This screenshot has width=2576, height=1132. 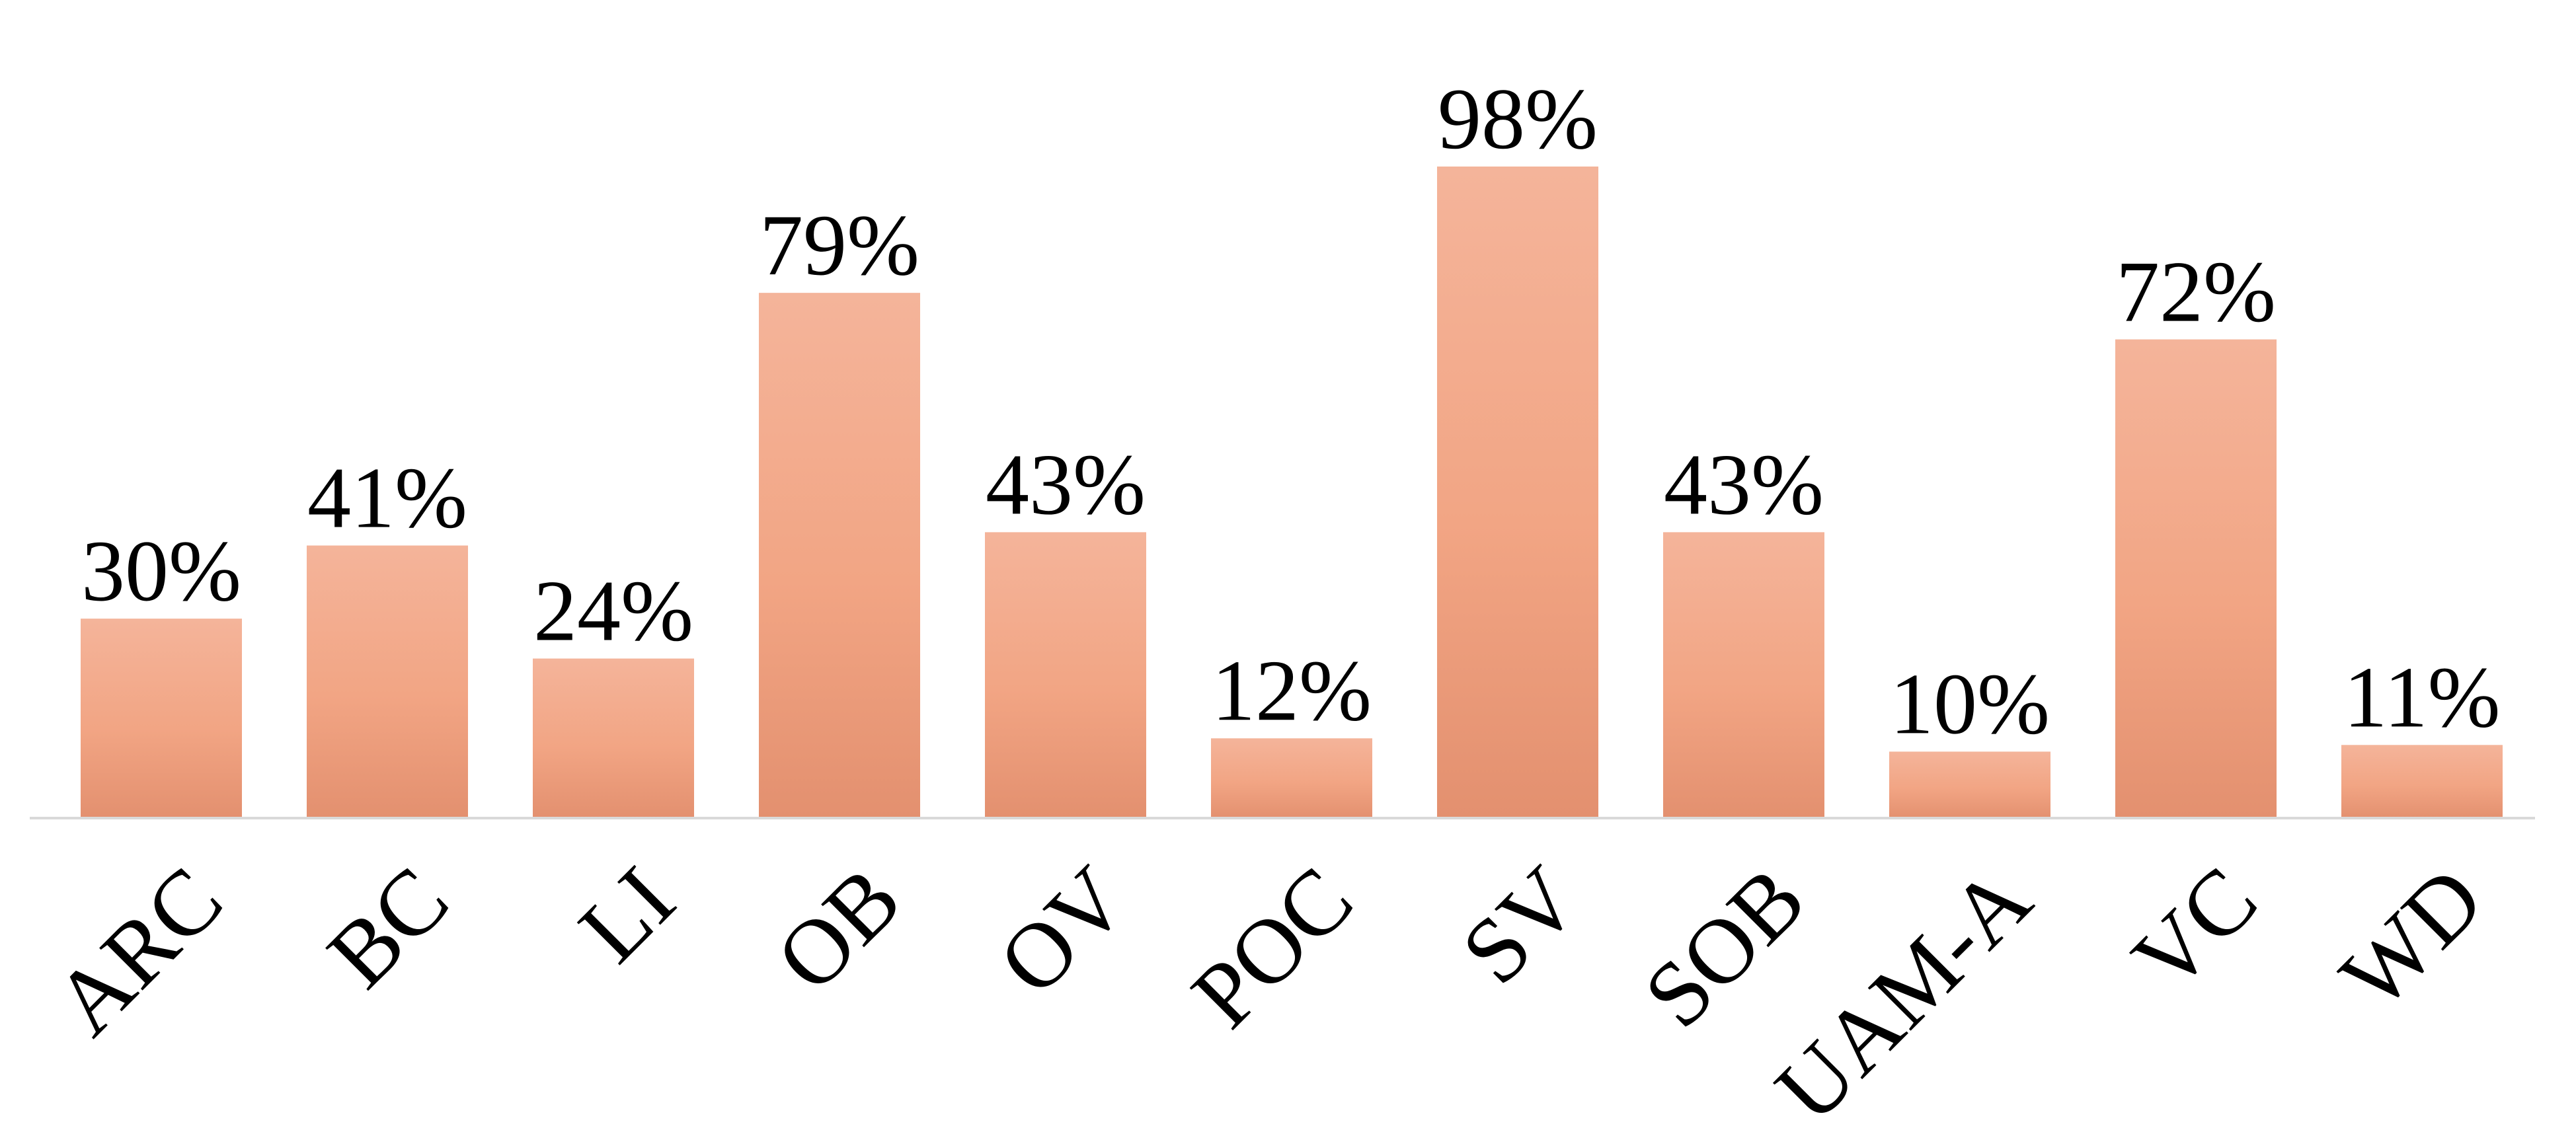 What do you see at coordinates (1291, 778) in the screenshot?
I see `bar-poc` at bounding box center [1291, 778].